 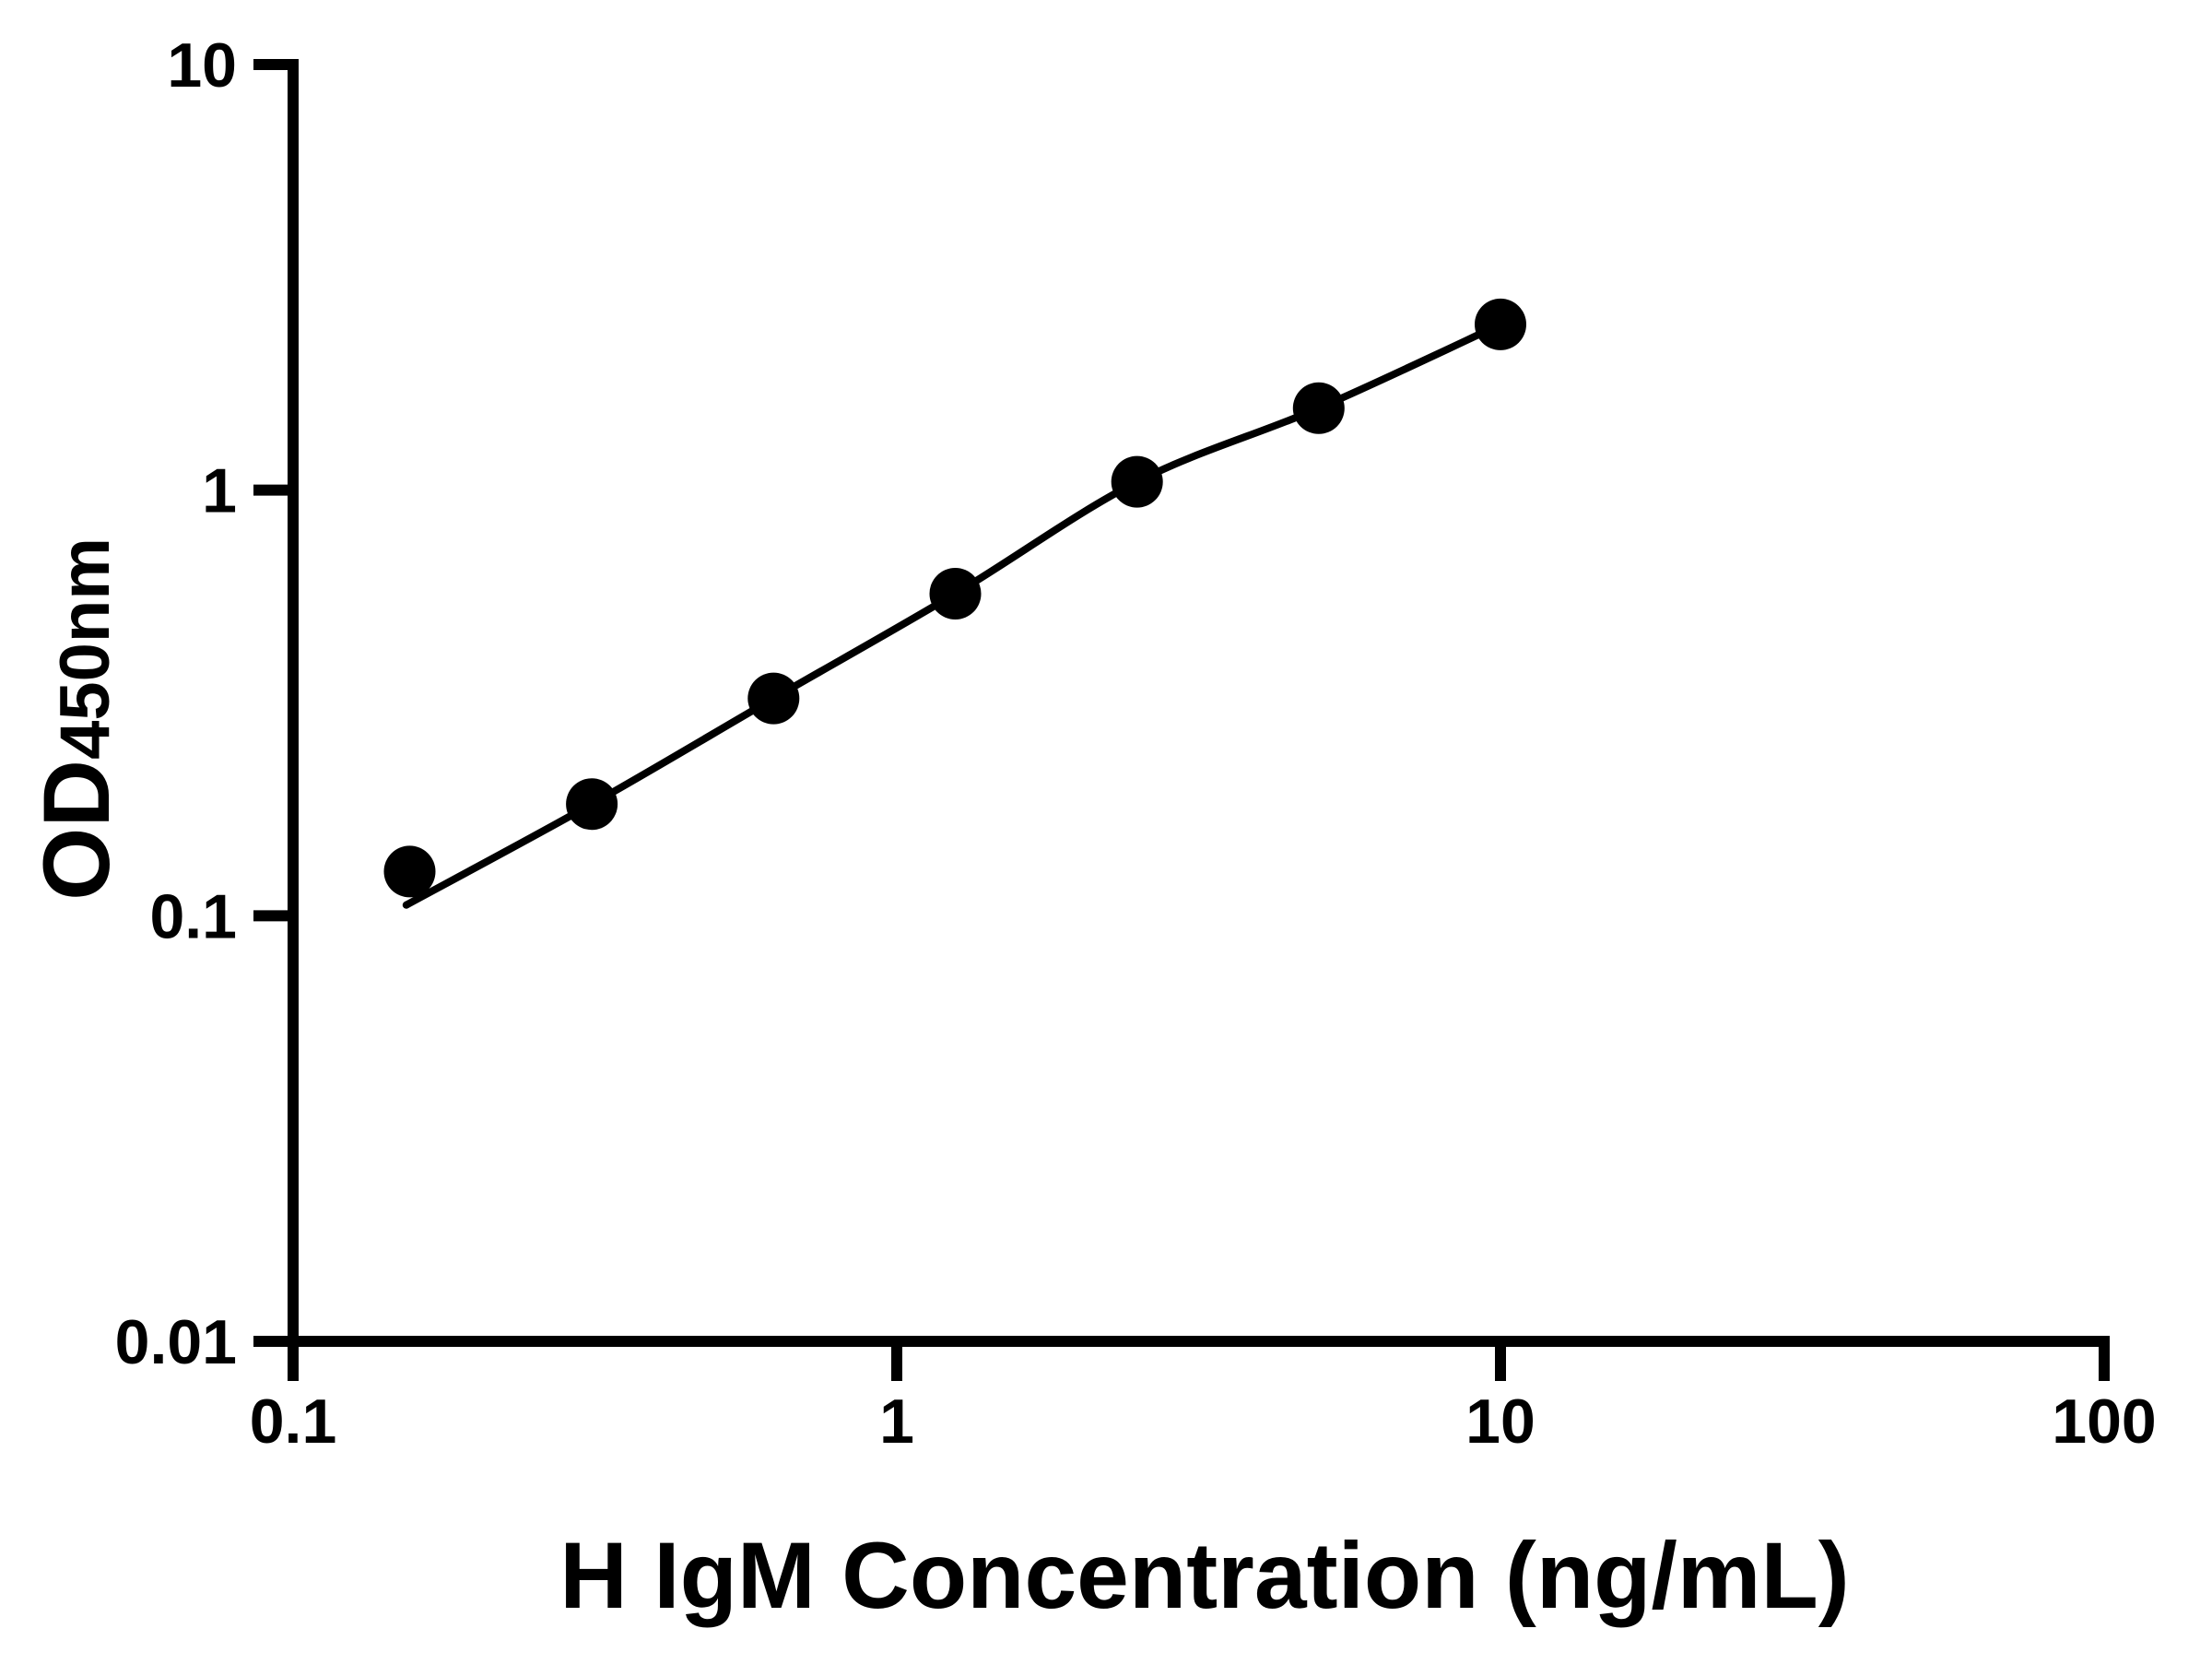 What do you see at coordinates (193, 916) in the screenshot?
I see `y-tick-label: 0.1` at bounding box center [193, 916].